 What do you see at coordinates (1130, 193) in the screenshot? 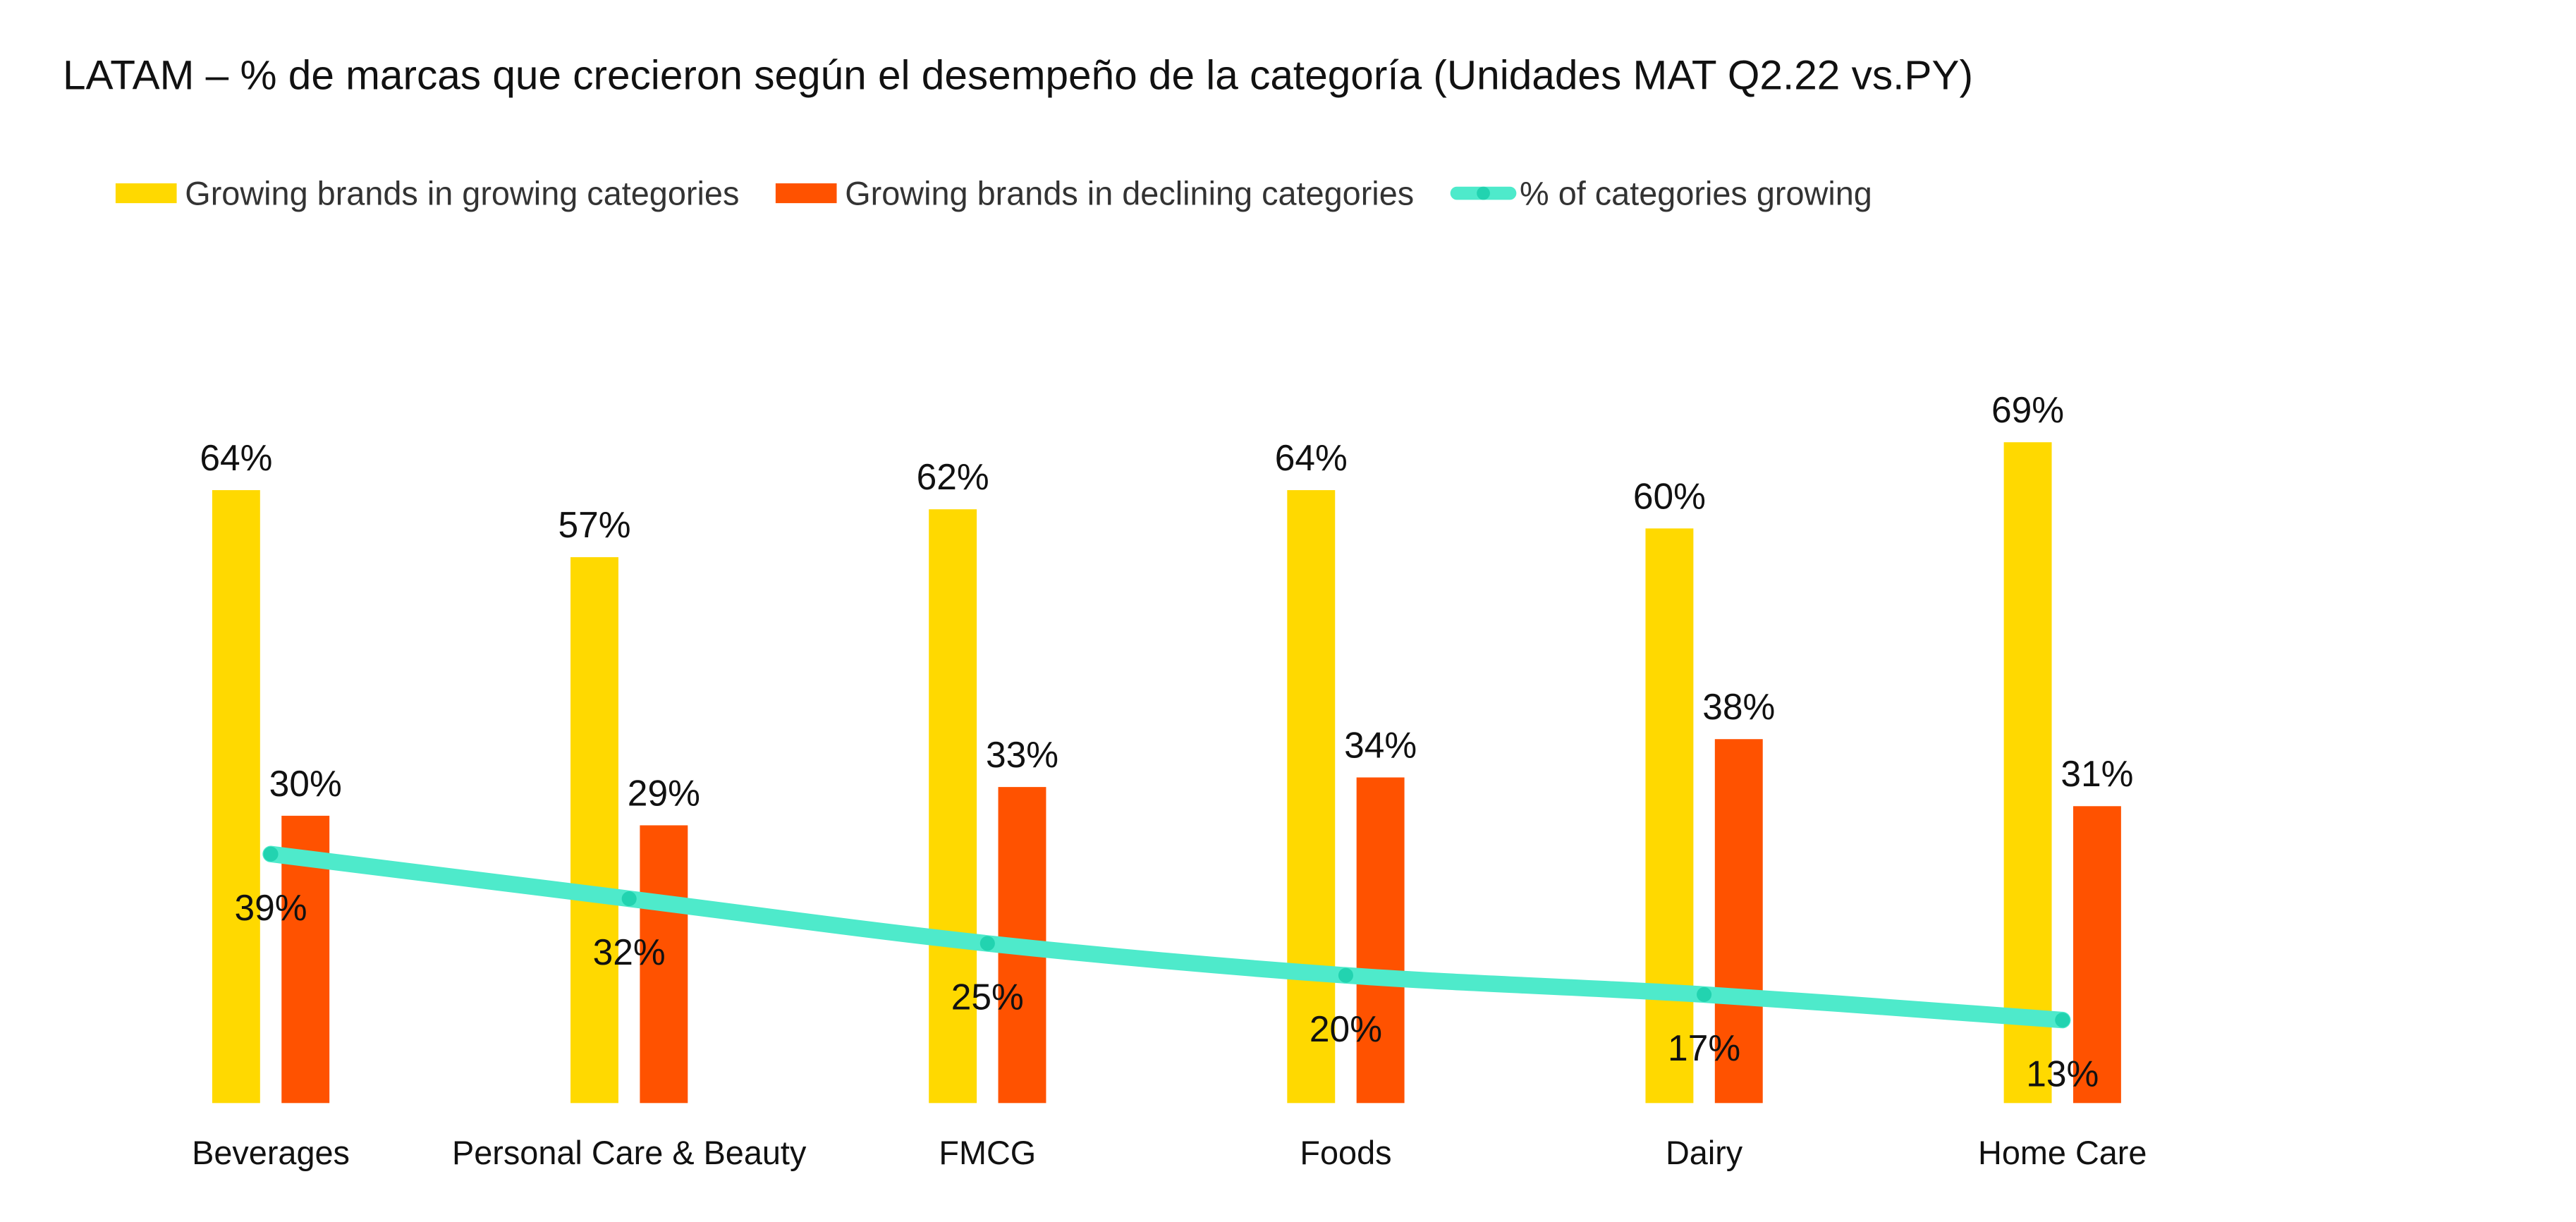
I see `legend-label: Growing brands in declining categories` at bounding box center [1130, 193].